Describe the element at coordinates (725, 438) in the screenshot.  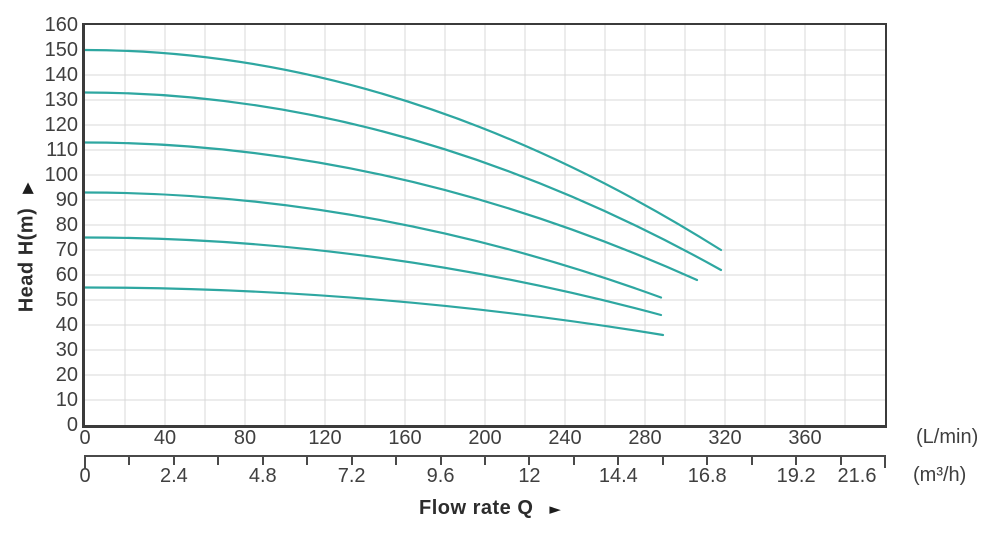
I see `x-tick-label-lmin: 320` at that location.